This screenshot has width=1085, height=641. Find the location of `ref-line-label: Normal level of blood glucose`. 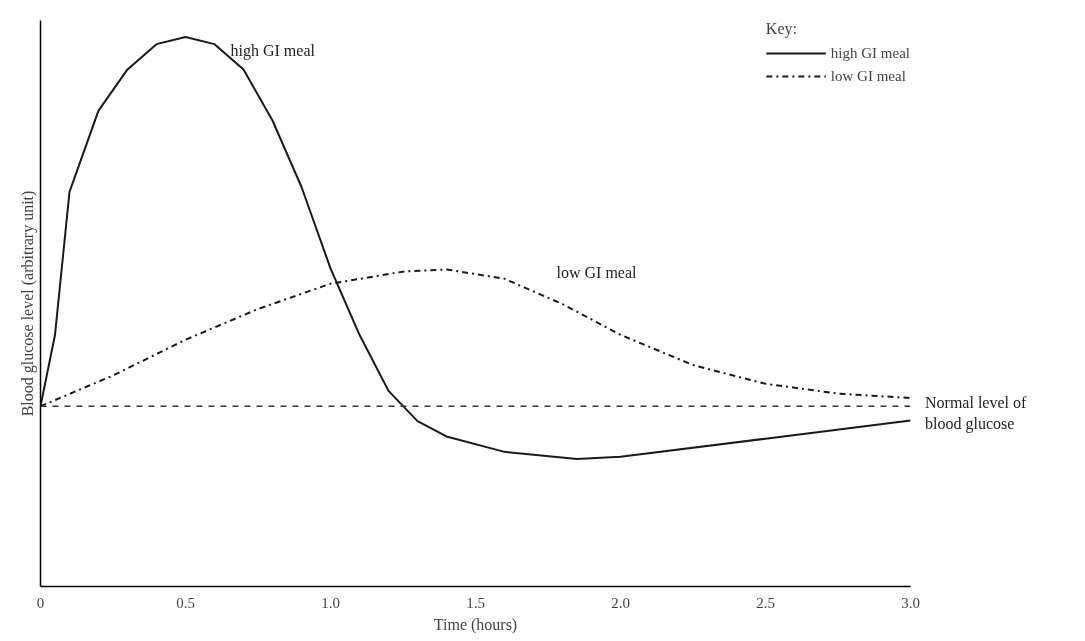

ref-line-label: Normal level of blood glucose is located at coordinates (976, 414).